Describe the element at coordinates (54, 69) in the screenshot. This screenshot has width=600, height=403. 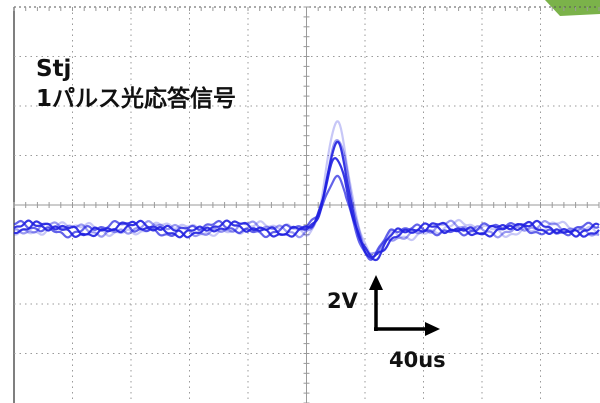
I see `chart-title-line-1: Stj` at that location.